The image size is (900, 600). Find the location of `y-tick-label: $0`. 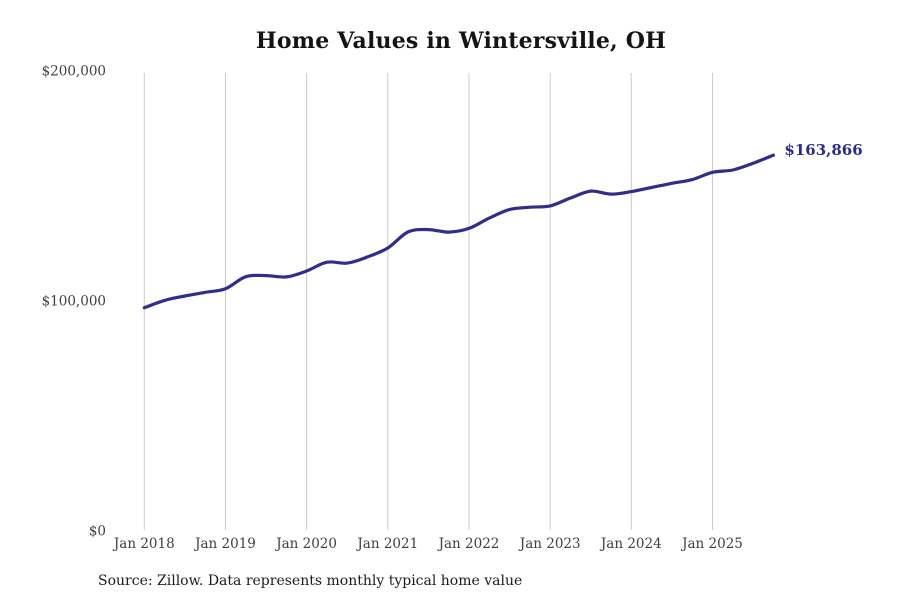

y-tick-label: $0 is located at coordinates (97, 531).